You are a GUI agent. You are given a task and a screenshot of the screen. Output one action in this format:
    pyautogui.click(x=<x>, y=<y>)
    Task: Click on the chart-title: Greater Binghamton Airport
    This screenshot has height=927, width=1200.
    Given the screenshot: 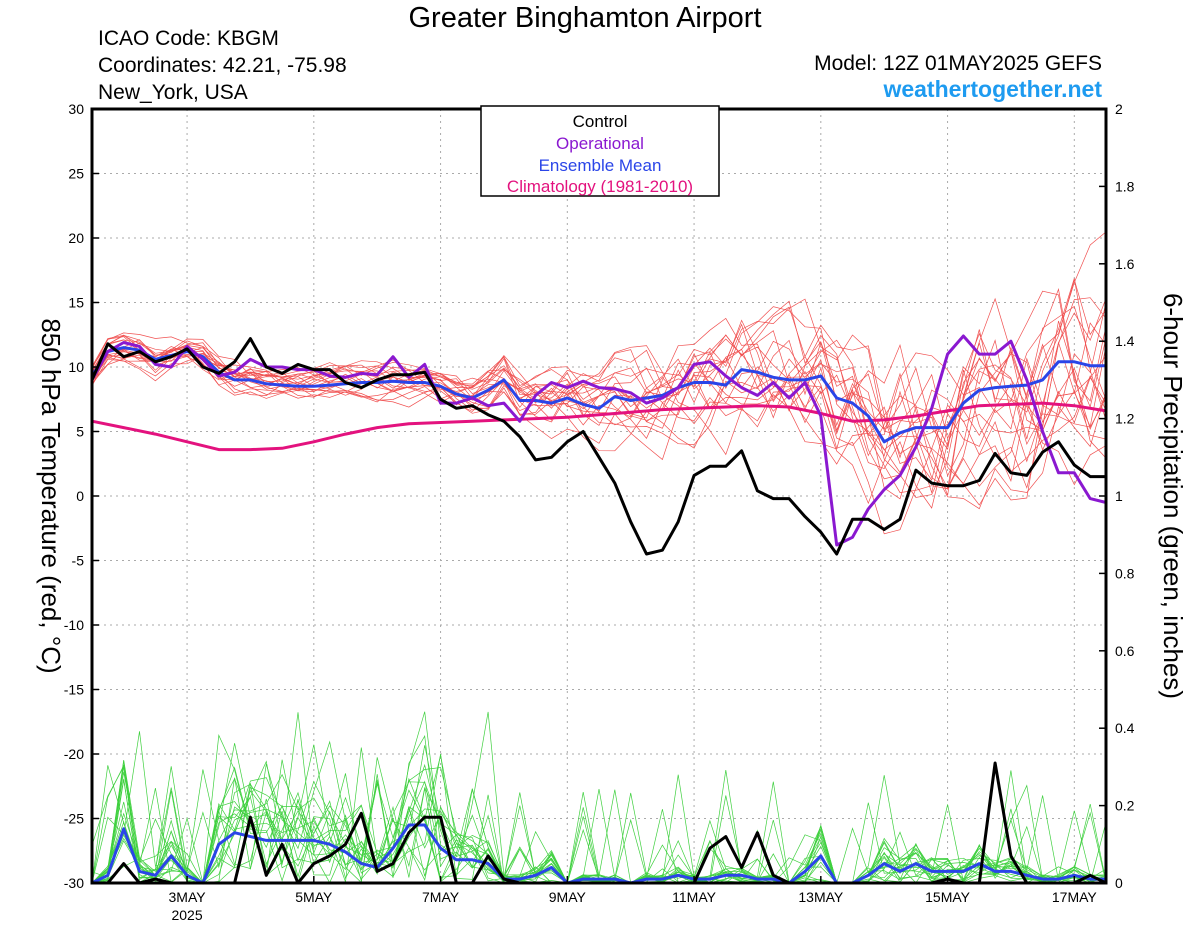 What is the action you would take?
    pyautogui.click(x=585, y=18)
    